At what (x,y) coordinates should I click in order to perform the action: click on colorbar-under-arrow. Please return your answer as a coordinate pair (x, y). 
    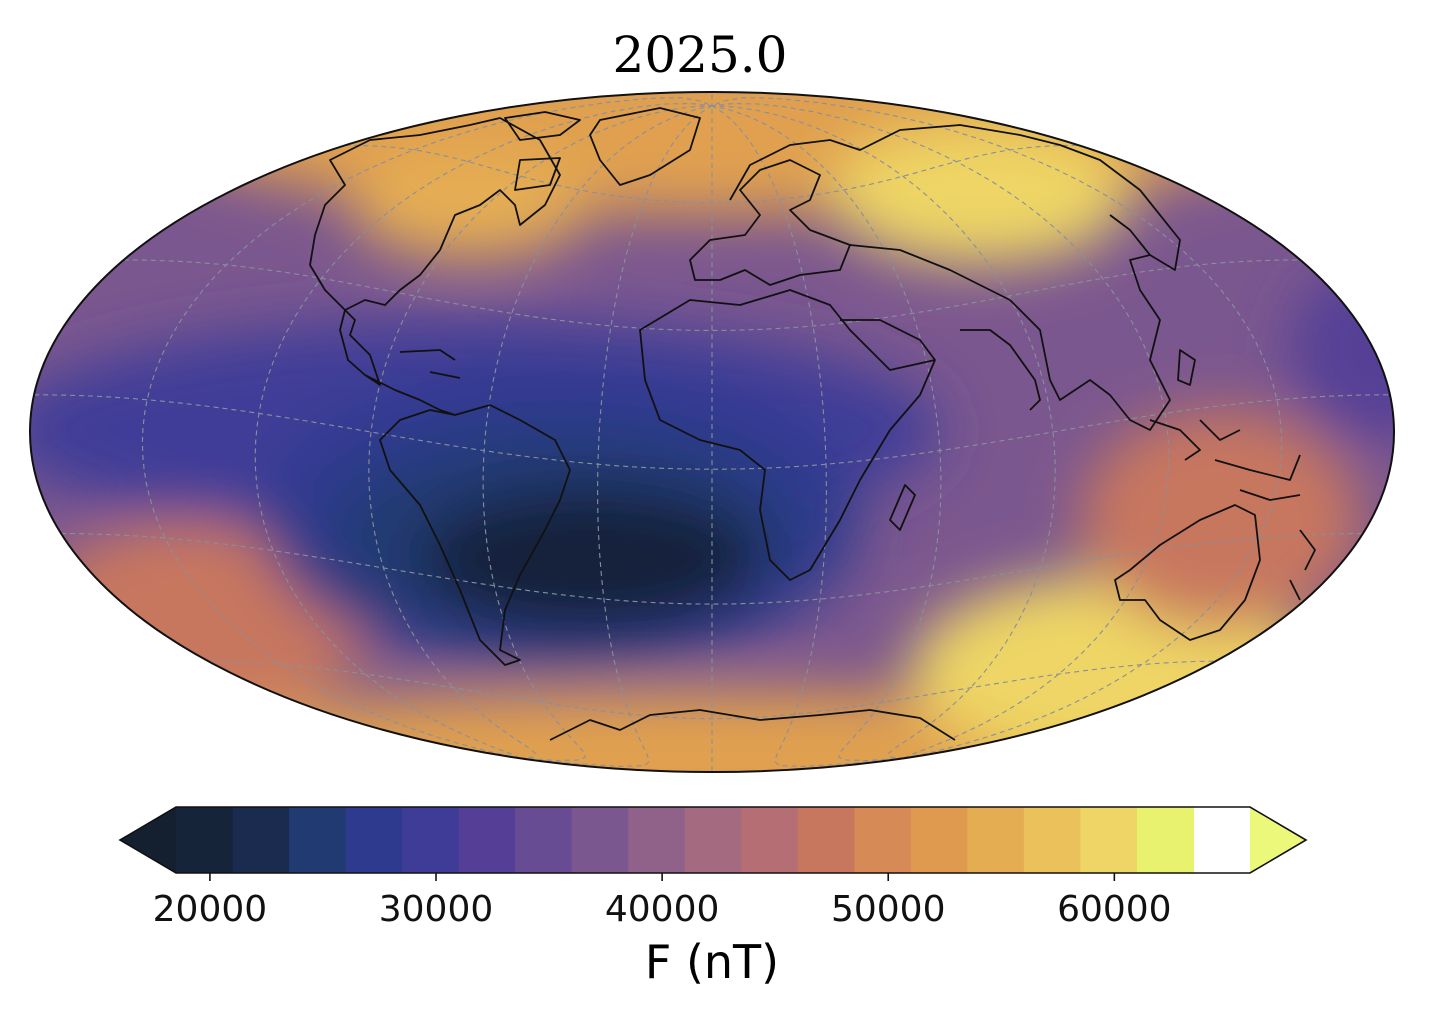
    Looking at the image, I should click on (148, 840).